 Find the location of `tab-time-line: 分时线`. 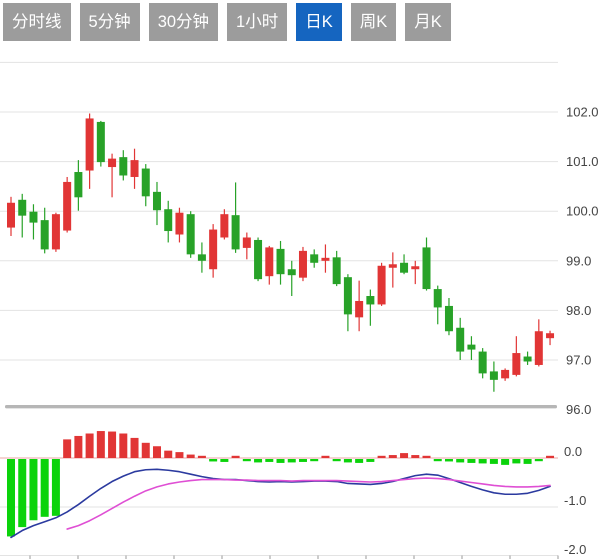

tab-time-line: 分时线 is located at coordinates (37, 22).